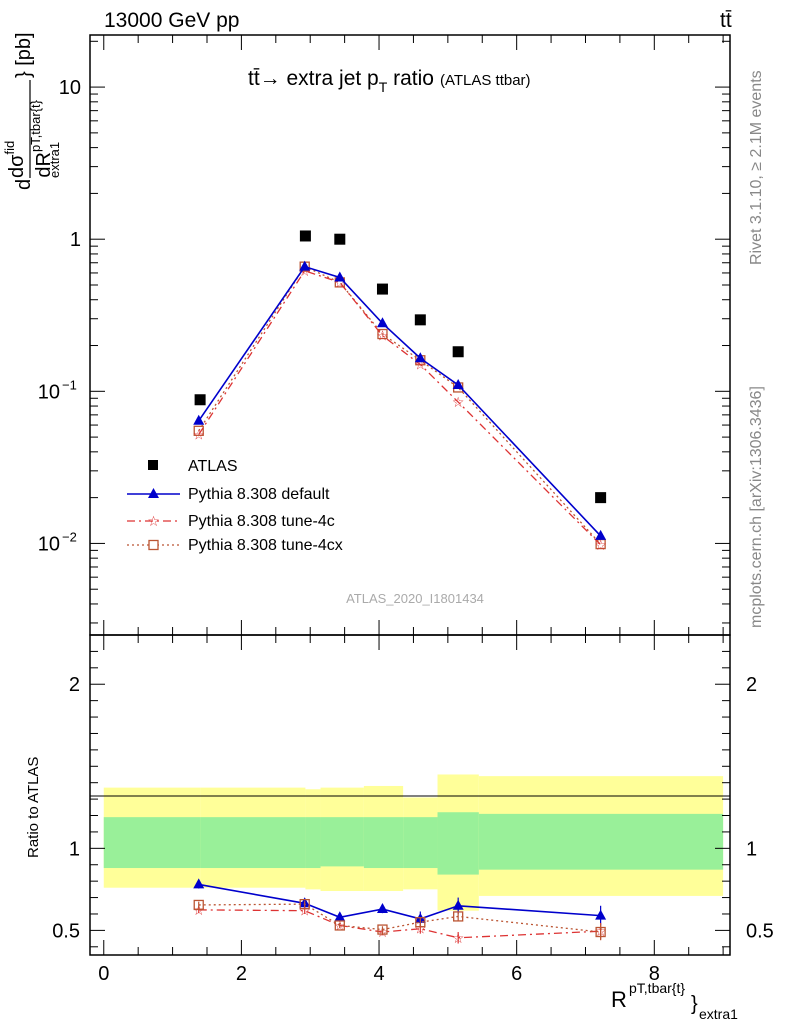 This screenshot has width=786, height=1024. I want to click on legend-marker-tune4cx, so click(153, 545).